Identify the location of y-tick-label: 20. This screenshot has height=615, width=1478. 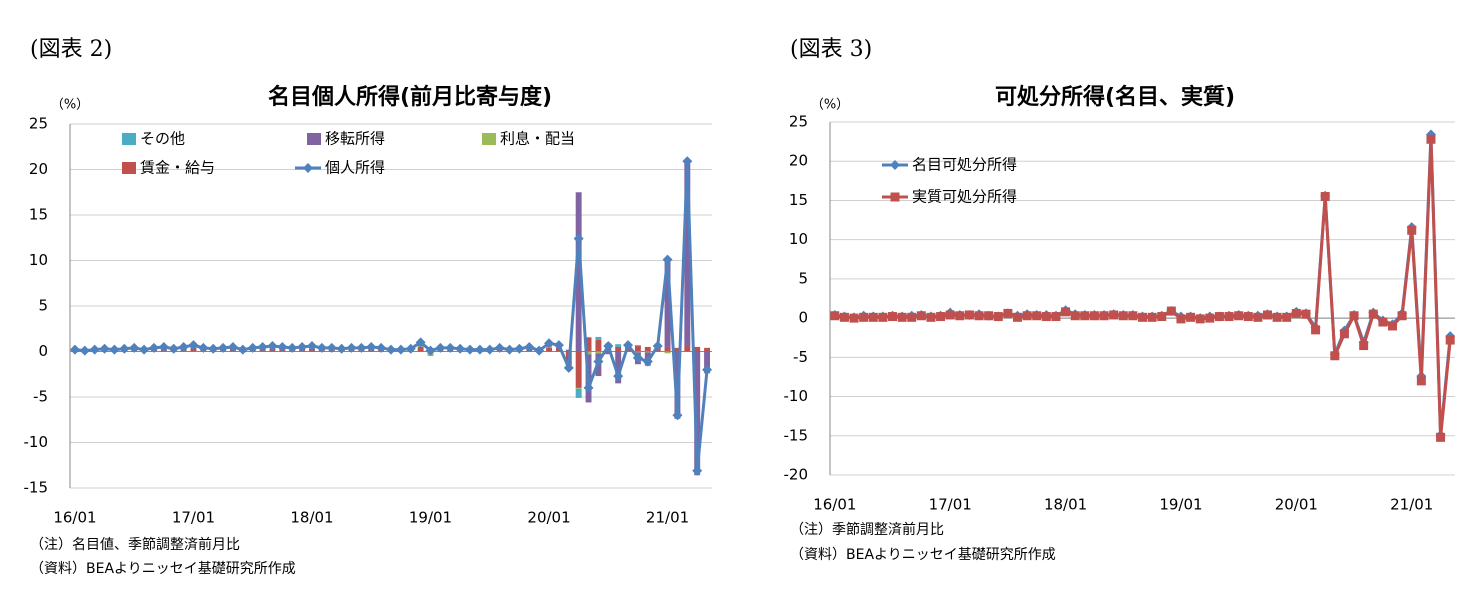
(798, 161).